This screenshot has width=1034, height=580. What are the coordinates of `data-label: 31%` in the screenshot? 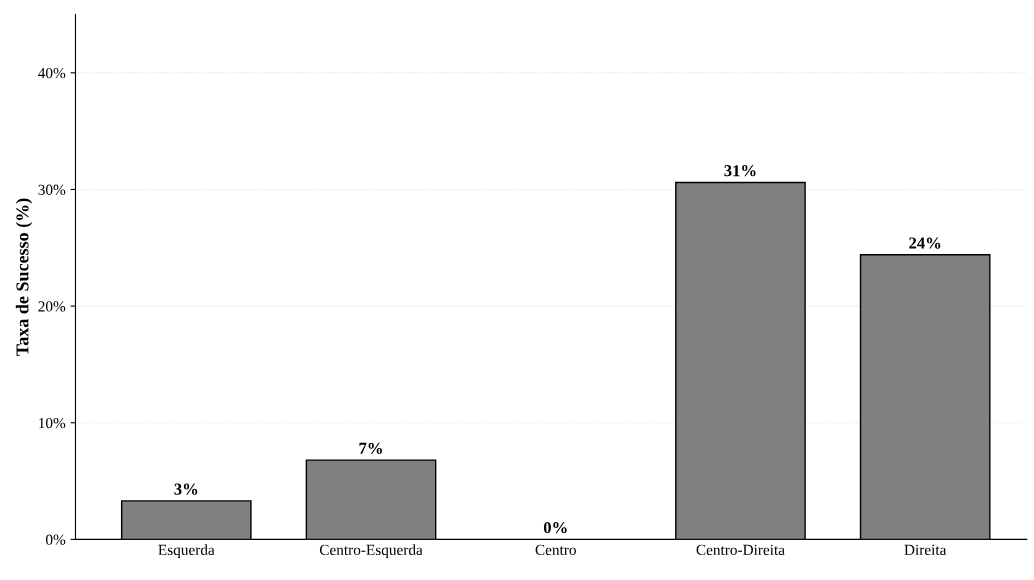 It's located at (740, 171).